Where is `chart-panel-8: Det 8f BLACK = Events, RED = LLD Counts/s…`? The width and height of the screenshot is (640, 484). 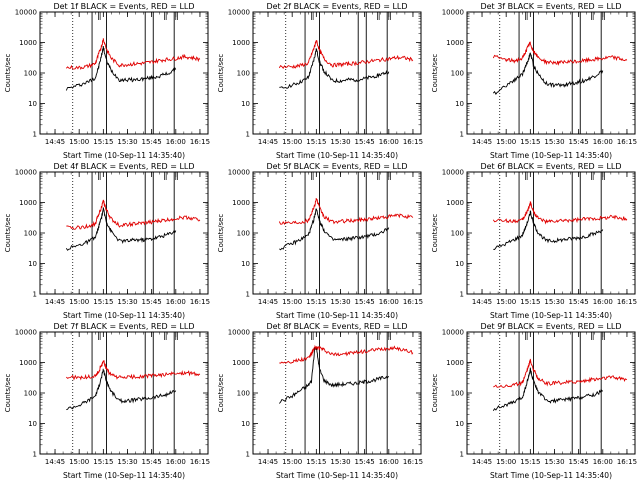 chart-panel-8: Det 8f BLACK = Events, RED = LLD Counts/s… is located at coordinates (320, 401).